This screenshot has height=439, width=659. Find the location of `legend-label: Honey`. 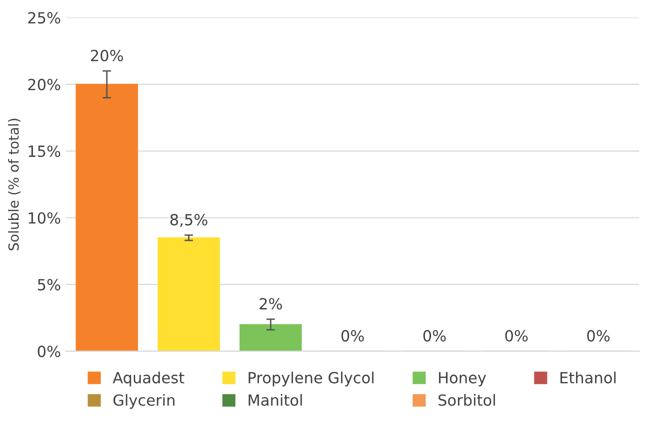

legend-label: Honey is located at coordinates (462, 379).